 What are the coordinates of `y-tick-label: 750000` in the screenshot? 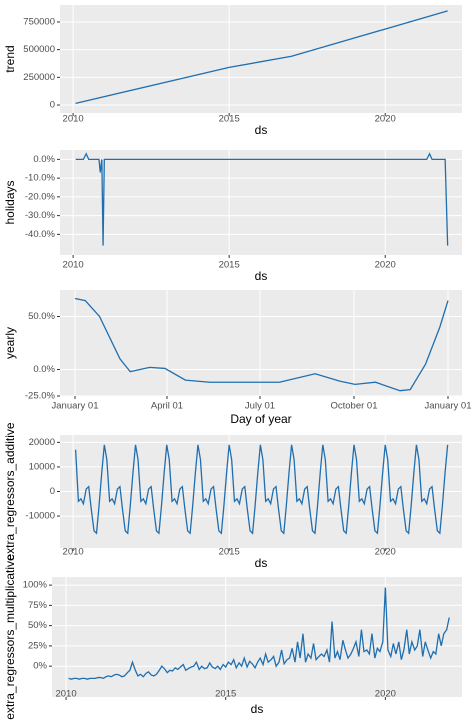 It's located at (39, 21).